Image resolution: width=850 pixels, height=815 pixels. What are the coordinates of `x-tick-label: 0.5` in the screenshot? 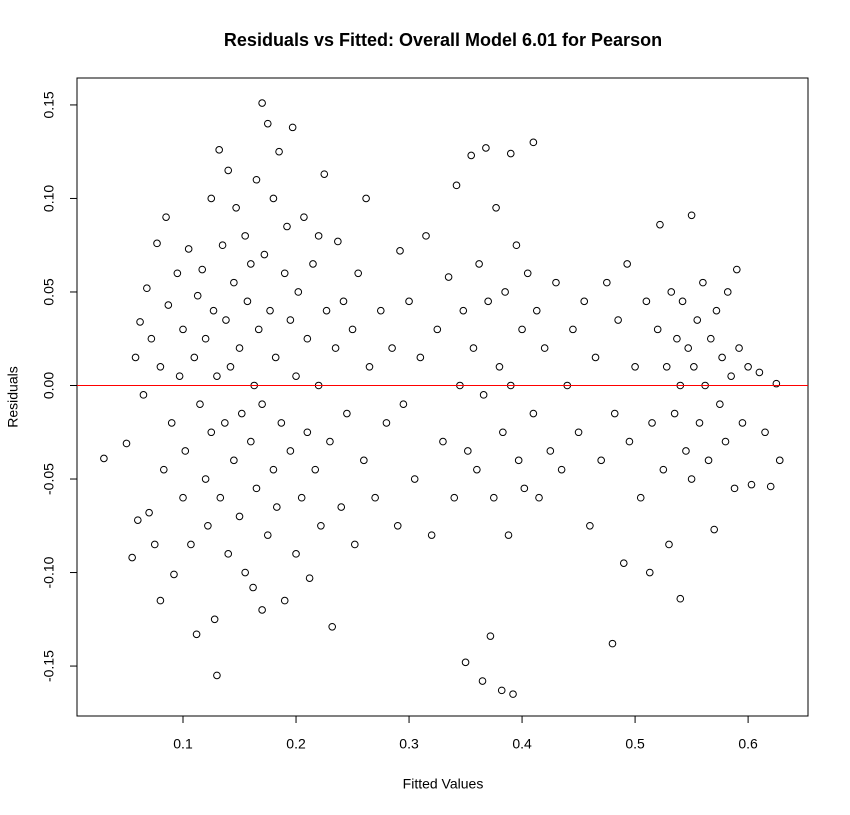 It's located at (635, 744).